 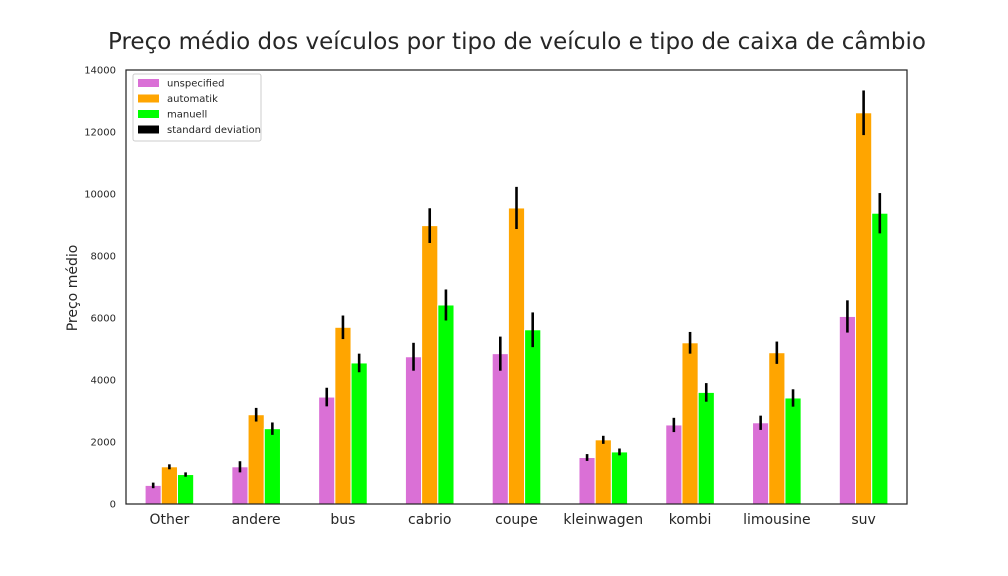 What do you see at coordinates (327, 450) in the screenshot?
I see `bar-unspecified-bus` at bounding box center [327, 450].